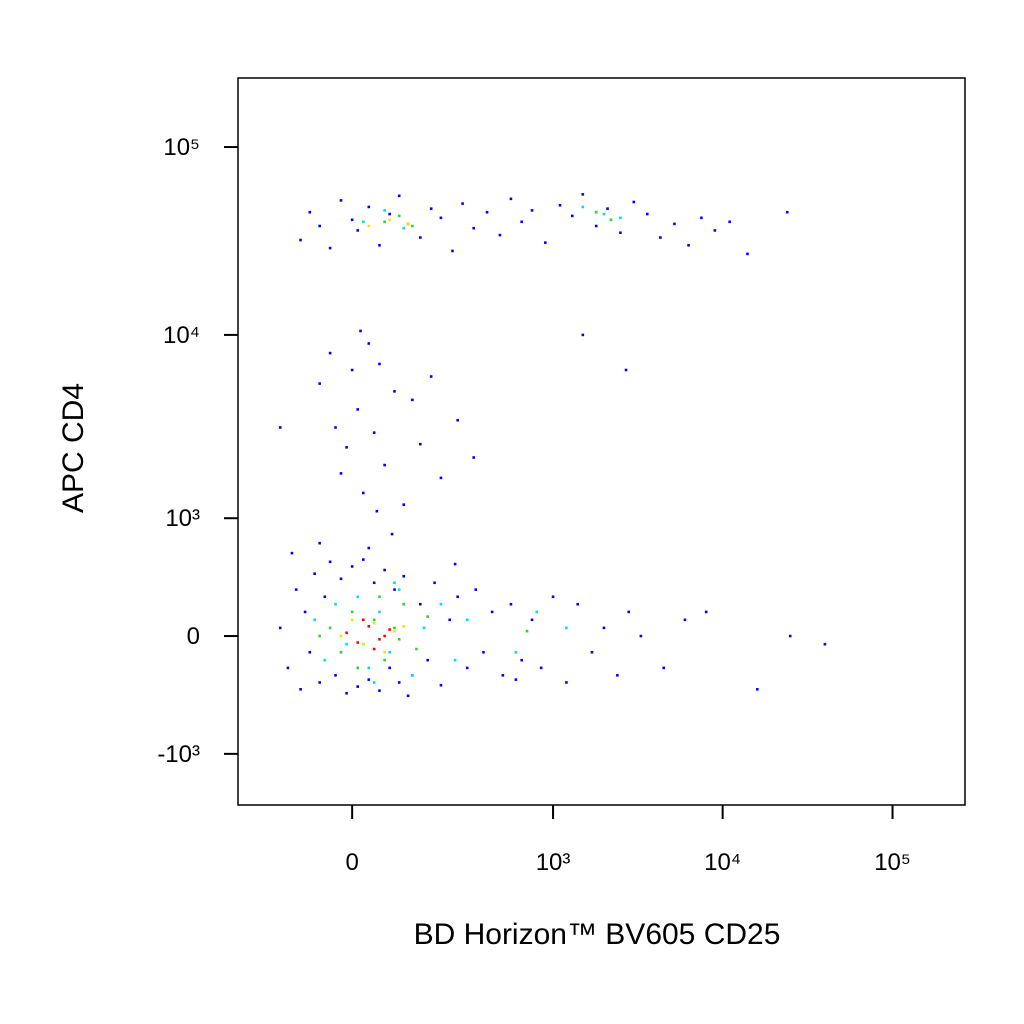 The height and width of the screenshot is (1024, 1024). What do you see at coordinates (181, 335) in the screenshot?
I see `y-tick-label: 10⁴` at bounding box center [181, 335].